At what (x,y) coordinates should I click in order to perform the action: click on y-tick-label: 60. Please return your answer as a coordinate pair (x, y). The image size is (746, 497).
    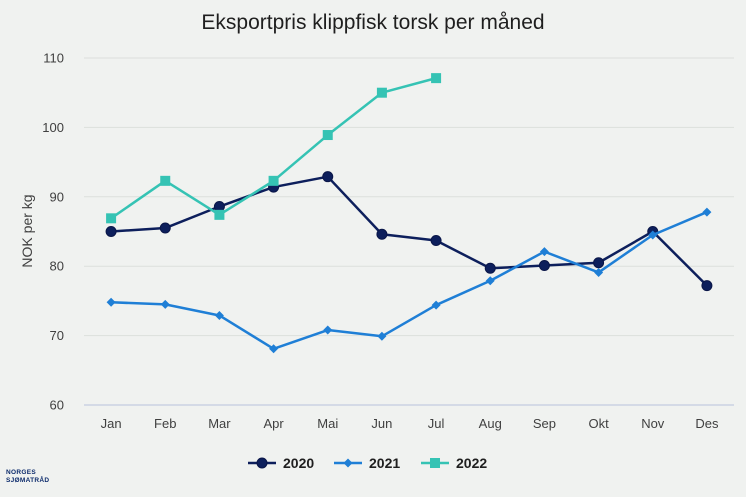
    Looking at the image, I should click on (57, 405).